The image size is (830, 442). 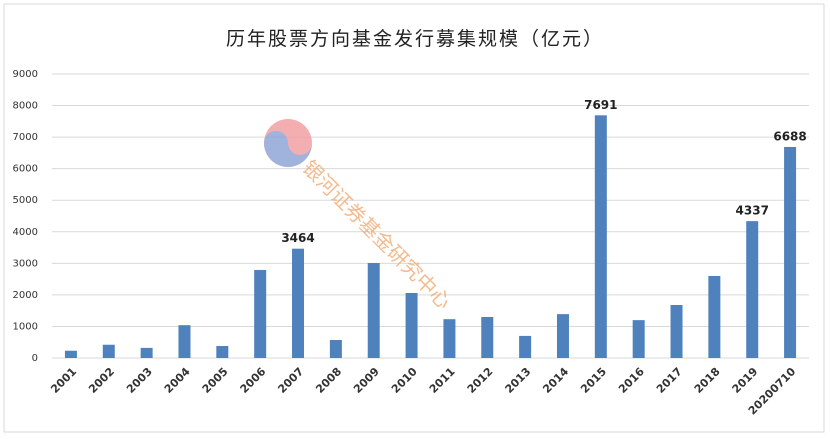 I want to click on data-label: 4337, so click(x=752, y=211).